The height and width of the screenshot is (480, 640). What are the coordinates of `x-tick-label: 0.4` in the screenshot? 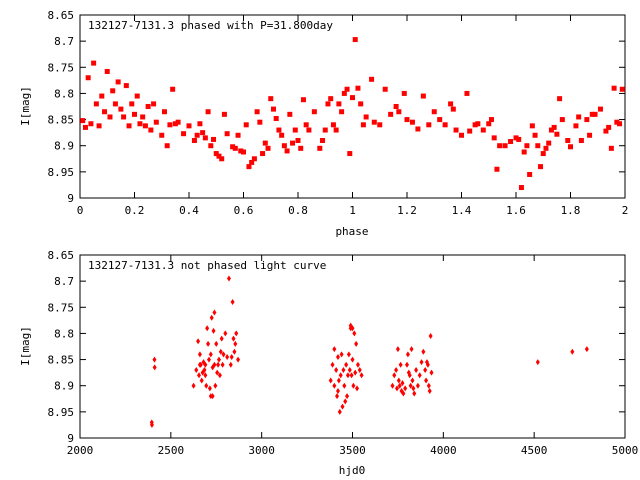 It's located at (189, 210).